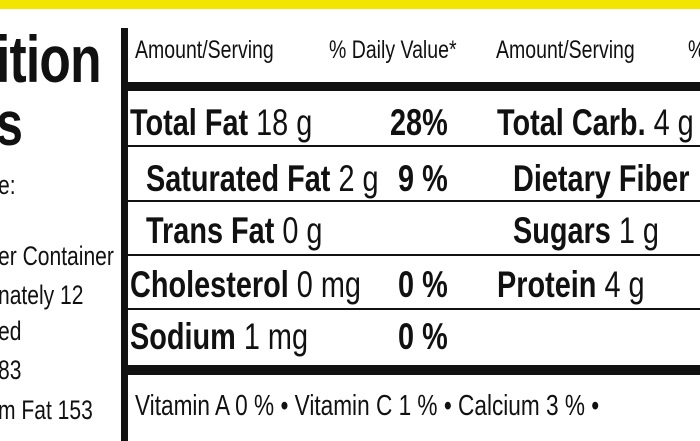 The width and height of the screenshot is (700, 441). I want to click on header-amount-serving-right: Amount/Serving, so click(565, 50).